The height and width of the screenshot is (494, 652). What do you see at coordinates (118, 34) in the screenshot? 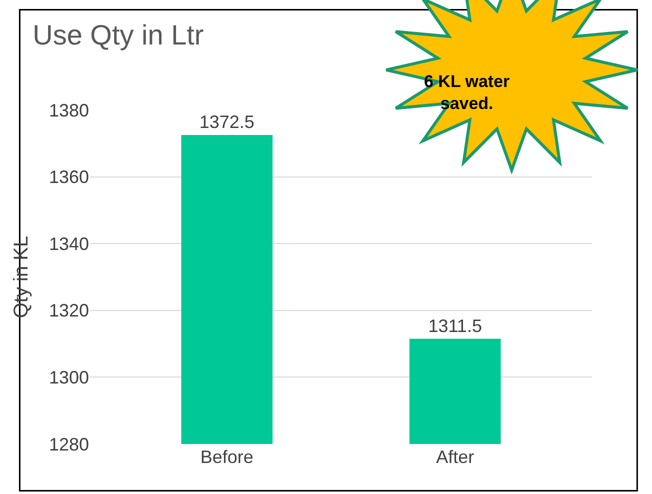
I see `chart-title: Use Qty in Ltr` at bounding box center [118, 34].